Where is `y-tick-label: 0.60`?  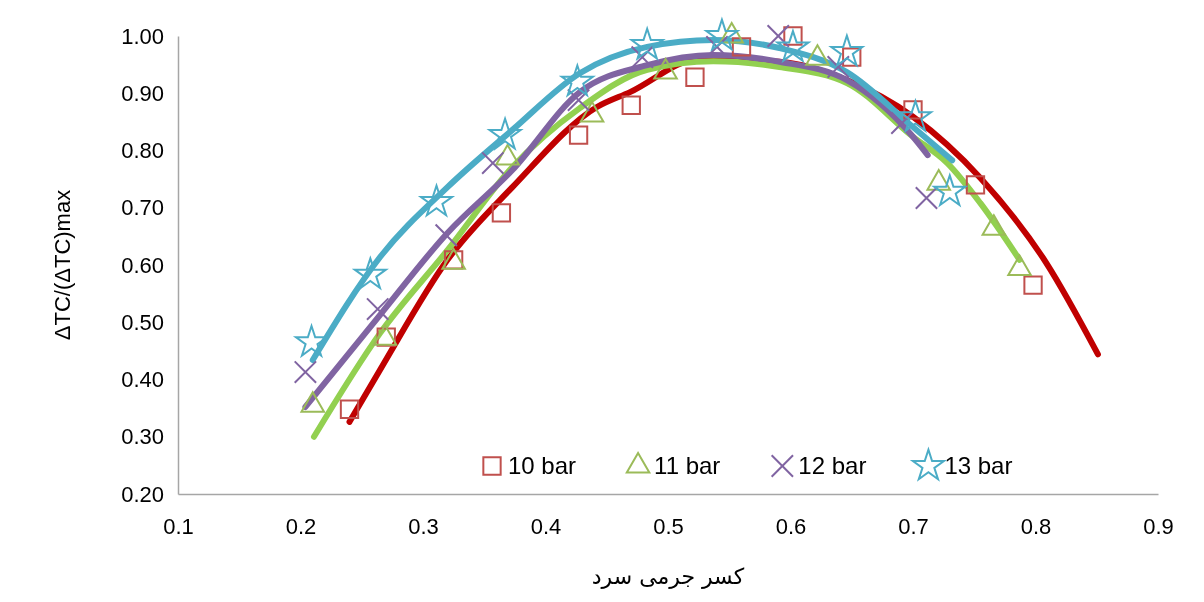
y-tick-label: 0.60 is located at coordinates (142, 265).